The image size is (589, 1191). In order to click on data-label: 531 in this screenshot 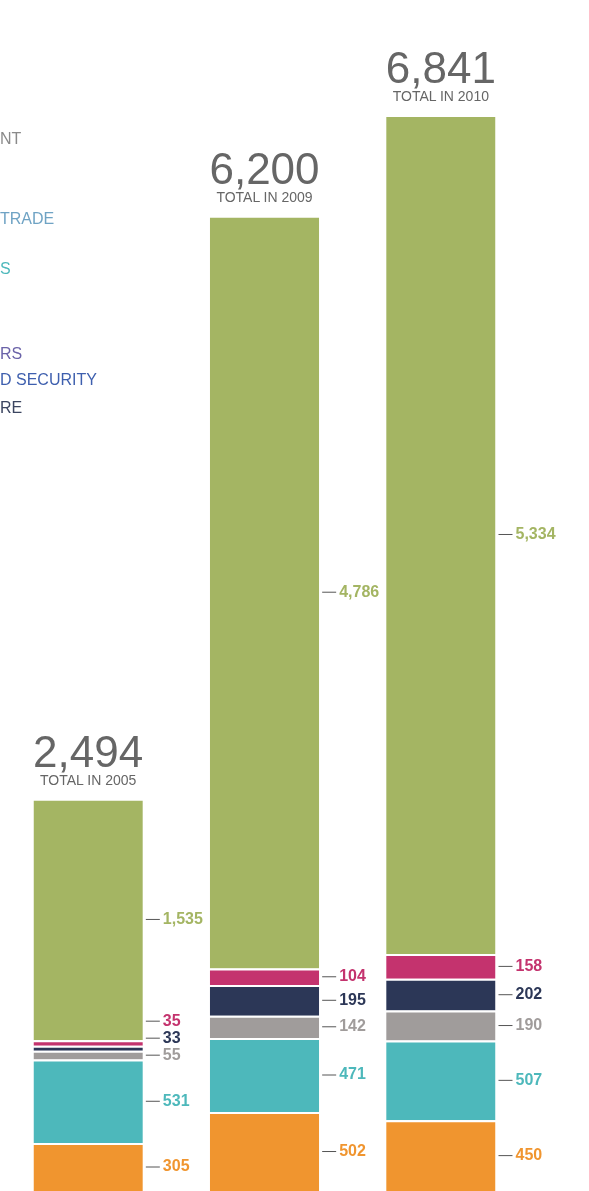, I will do `click(176, 1100)`.